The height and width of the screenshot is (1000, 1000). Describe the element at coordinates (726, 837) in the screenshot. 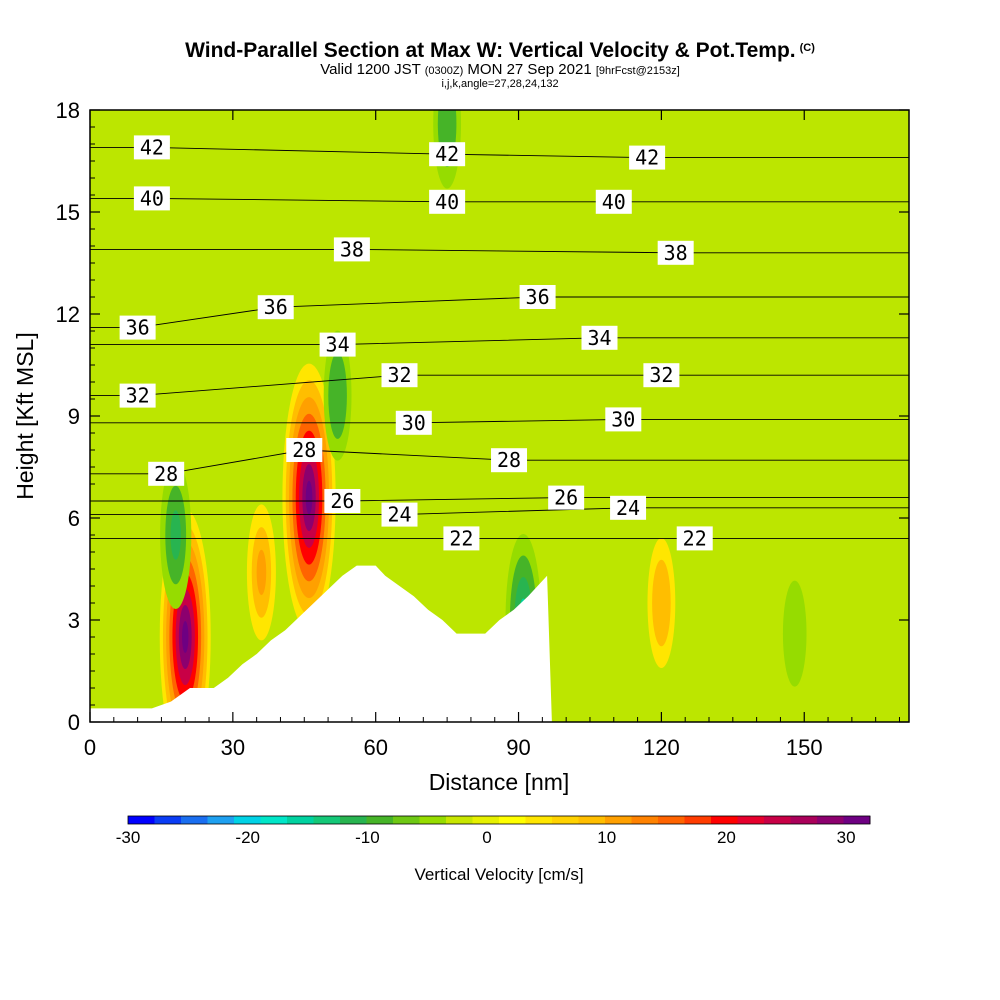

I see `colorbar-tick-label: 20` at that location.